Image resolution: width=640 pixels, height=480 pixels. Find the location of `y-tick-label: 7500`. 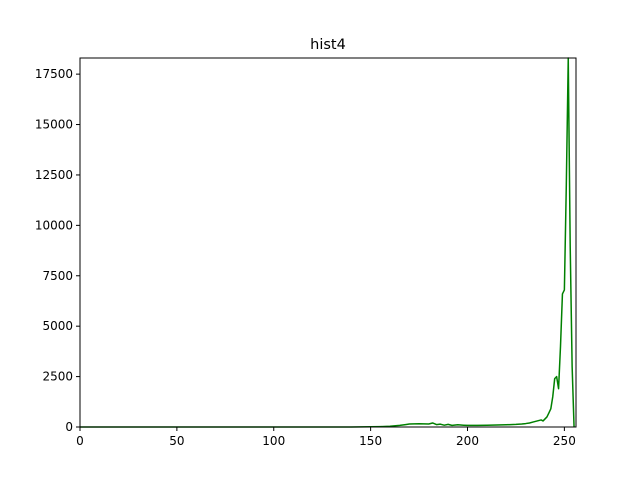

y-tick-label: 7500 is located at coordinates (57, 276).